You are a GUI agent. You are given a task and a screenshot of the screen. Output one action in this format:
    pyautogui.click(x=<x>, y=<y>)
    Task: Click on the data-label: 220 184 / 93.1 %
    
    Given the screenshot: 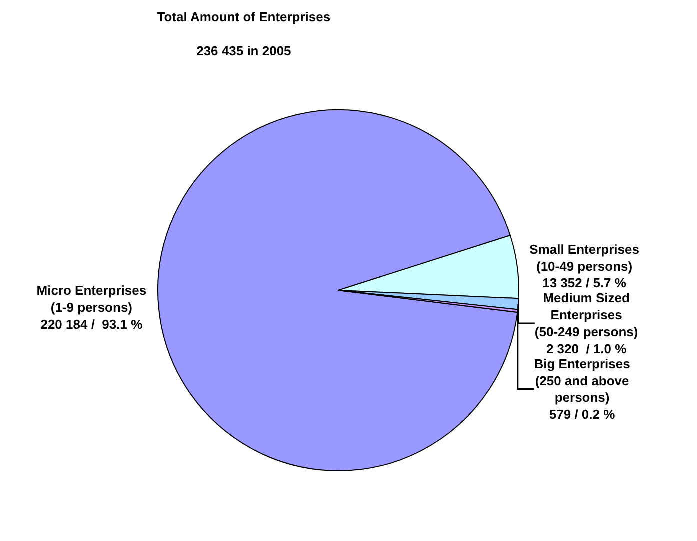 What is the action you would take?
    pyautogui.click(x=92, y=324)
    